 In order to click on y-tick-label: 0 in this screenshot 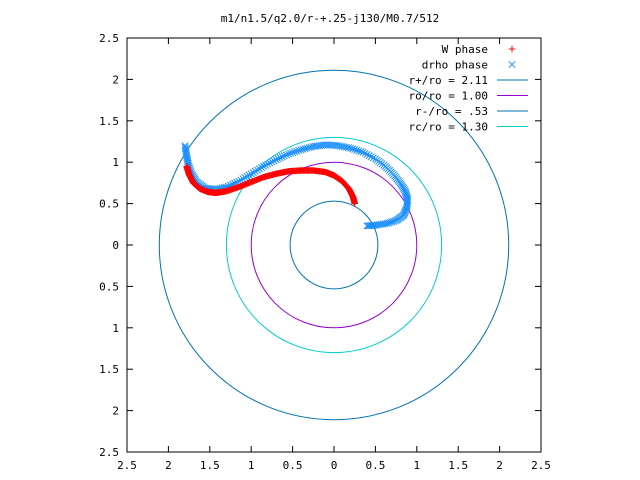, I will do `click(115, 245)`.